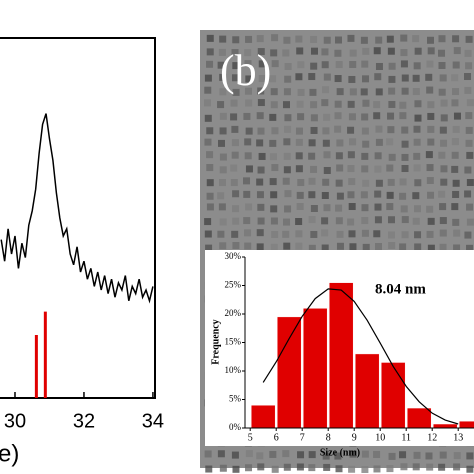  What do you see at coordinates (233, 342) in the screenshot?
I see `y-tick-label: 15%` at bounding box center [233, 342].